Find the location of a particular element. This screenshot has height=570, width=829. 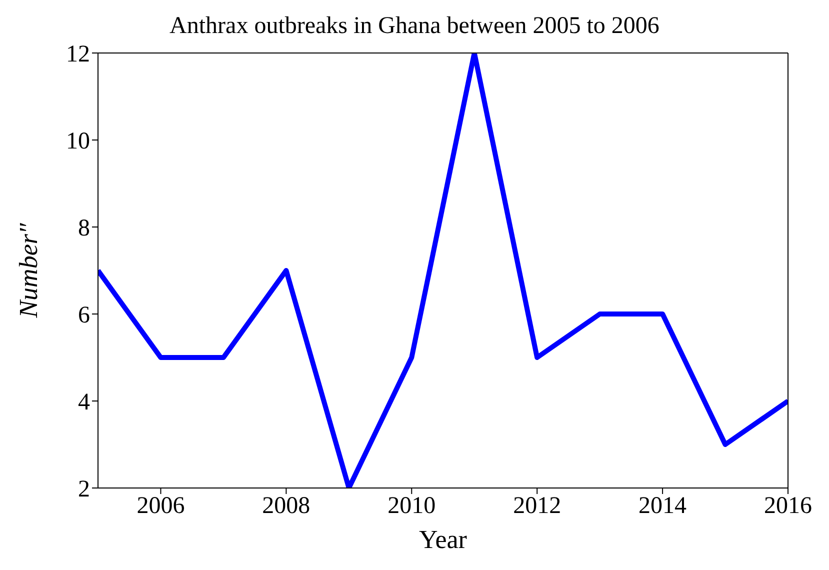

y-tick-label: 8 is located at coordinates (84, 229).